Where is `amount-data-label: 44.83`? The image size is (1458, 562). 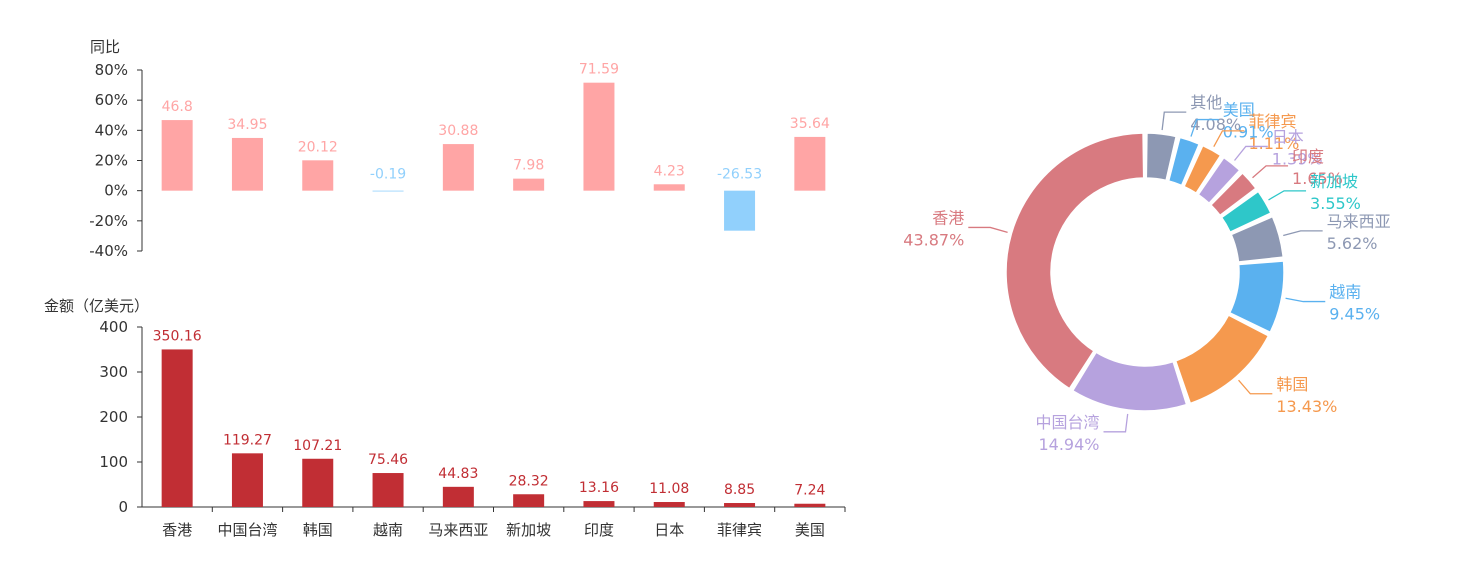
amount-data-label: 44.83 is located at coordinates (458, 474).